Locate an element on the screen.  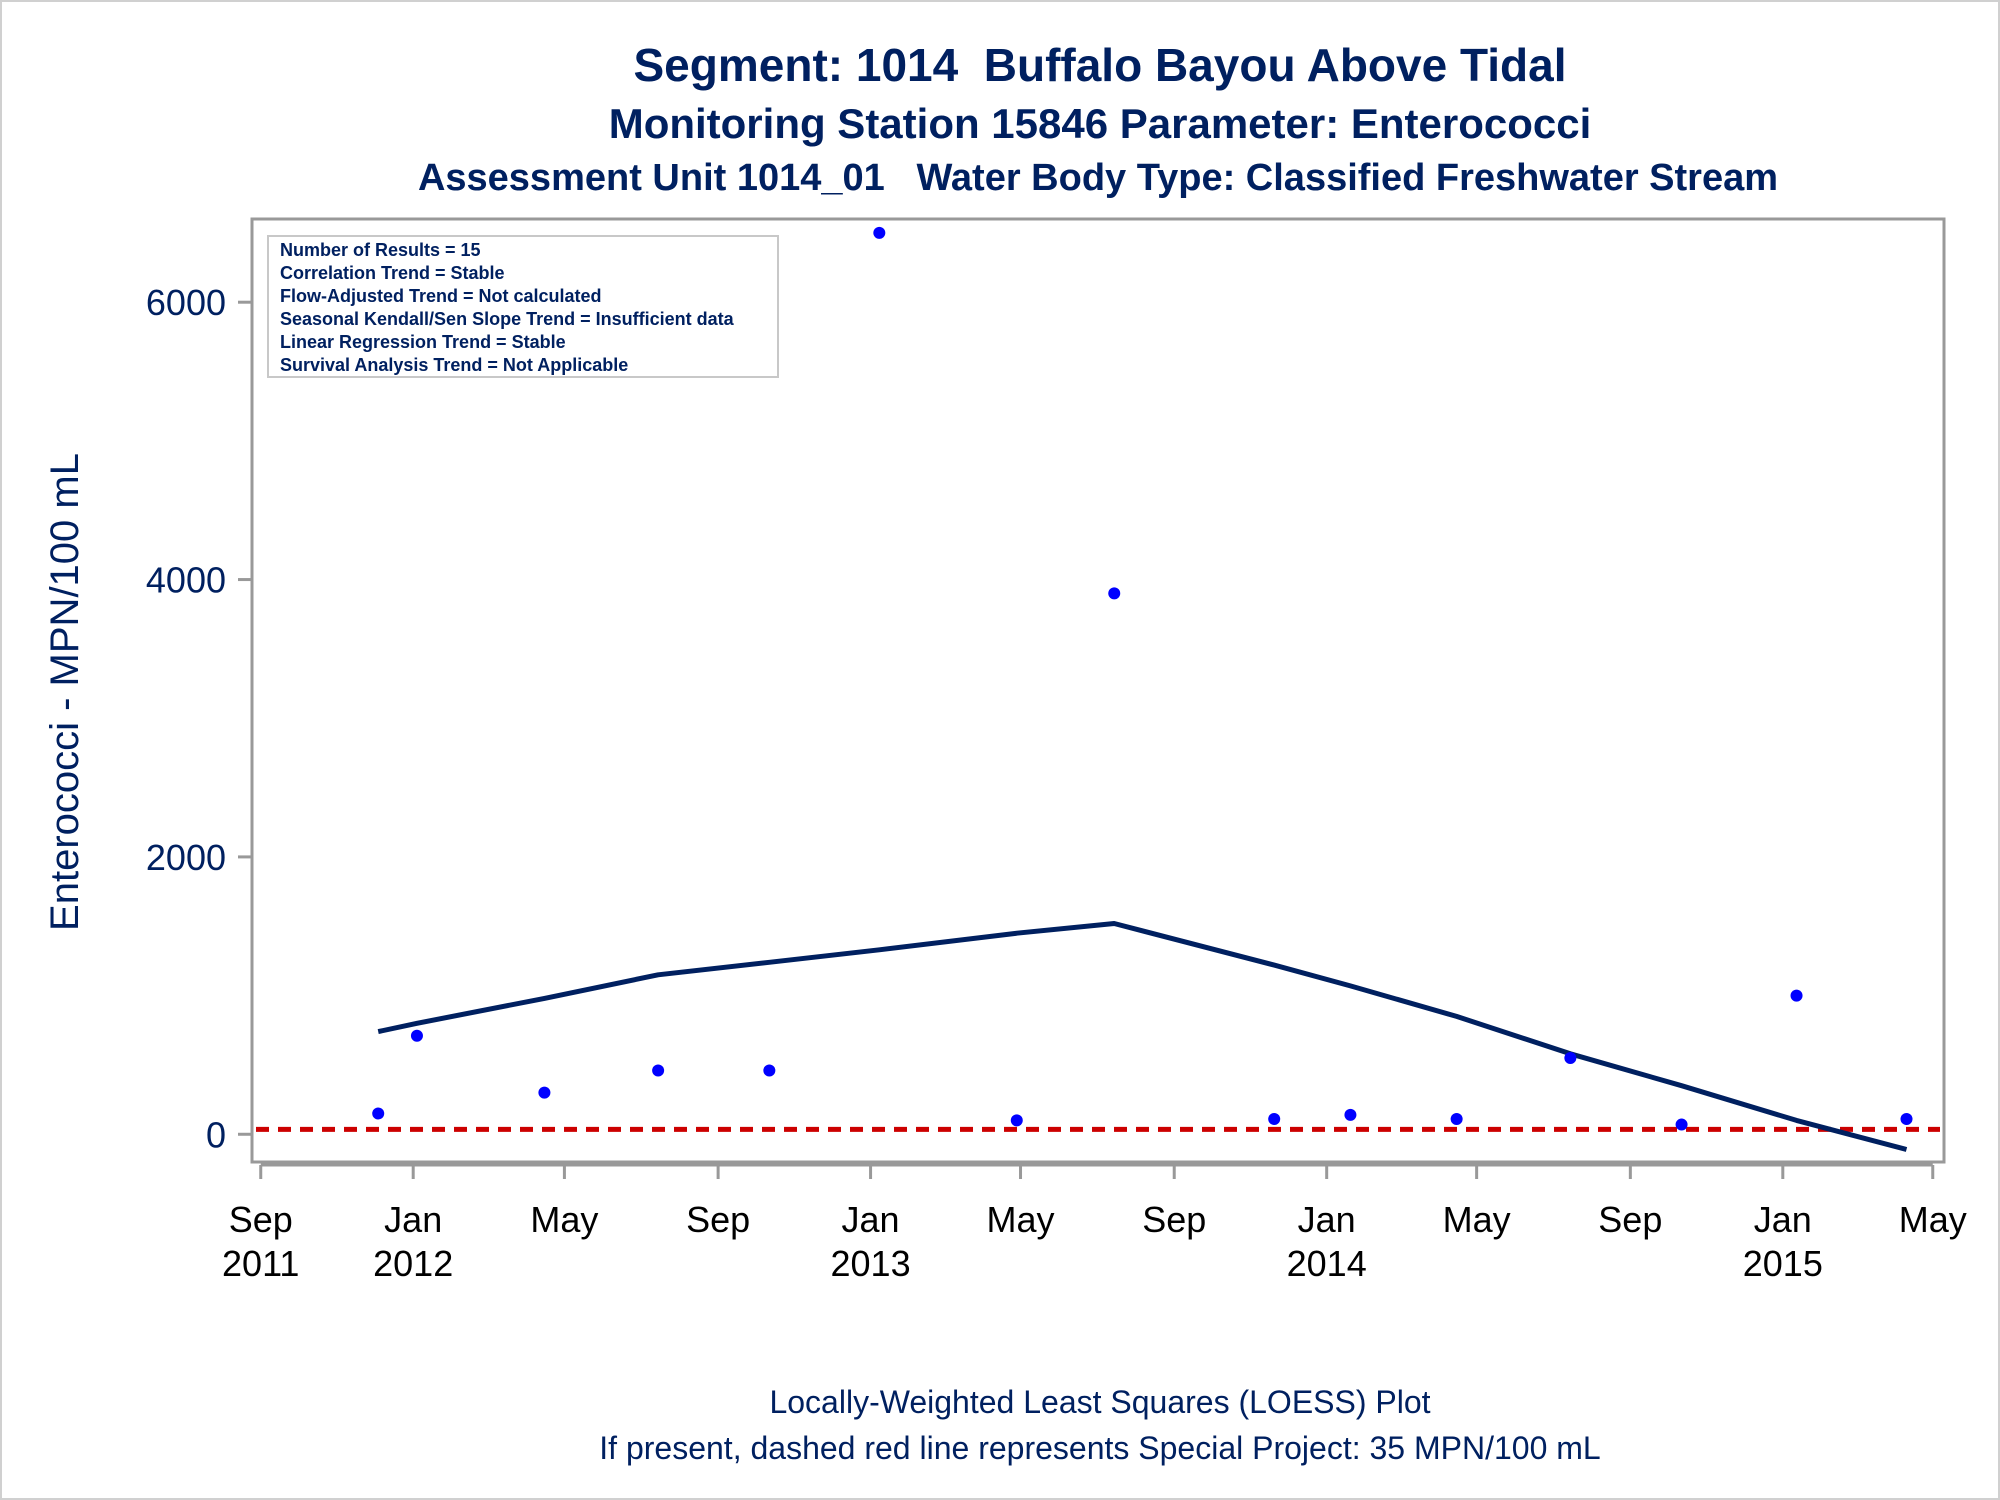
stats-line: Survival Analysis Trend = Not Applicable is located at coordinates (454, 365).